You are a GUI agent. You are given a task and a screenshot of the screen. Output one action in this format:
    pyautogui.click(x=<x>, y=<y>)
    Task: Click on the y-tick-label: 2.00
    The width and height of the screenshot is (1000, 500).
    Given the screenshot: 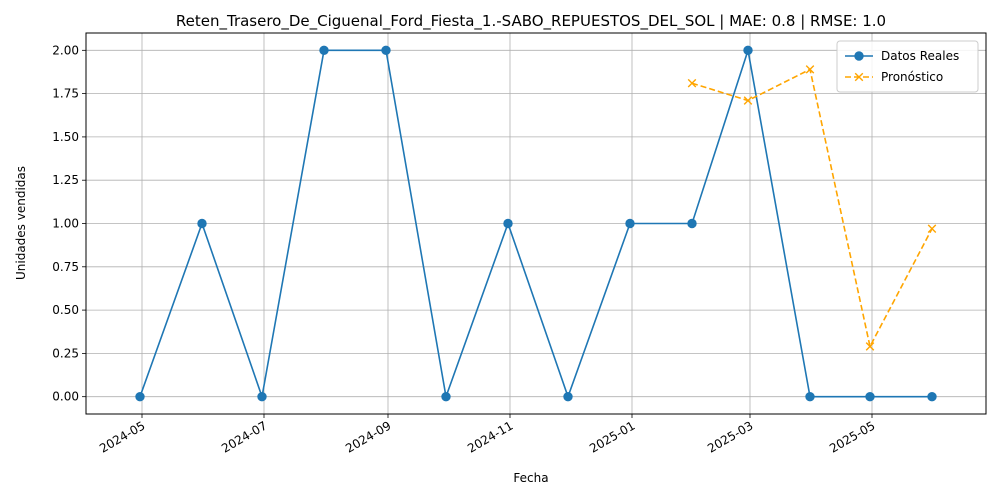 What is the action you would take?
    pyautogui.click(x=65, y=50)
    